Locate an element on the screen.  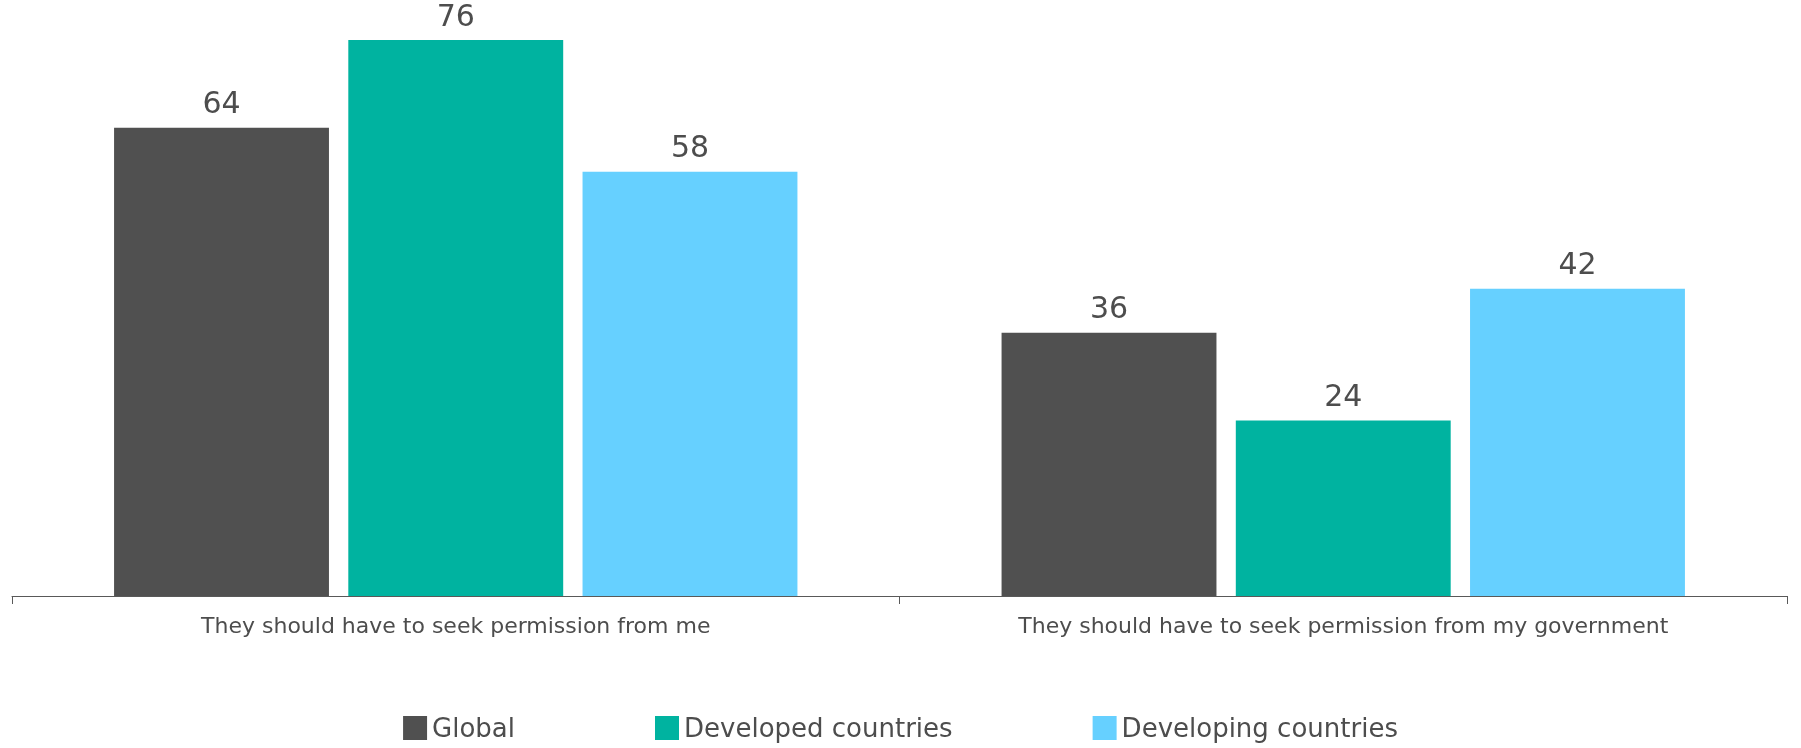
legend-label: Developing countries is located at coordinates (1259, 728).